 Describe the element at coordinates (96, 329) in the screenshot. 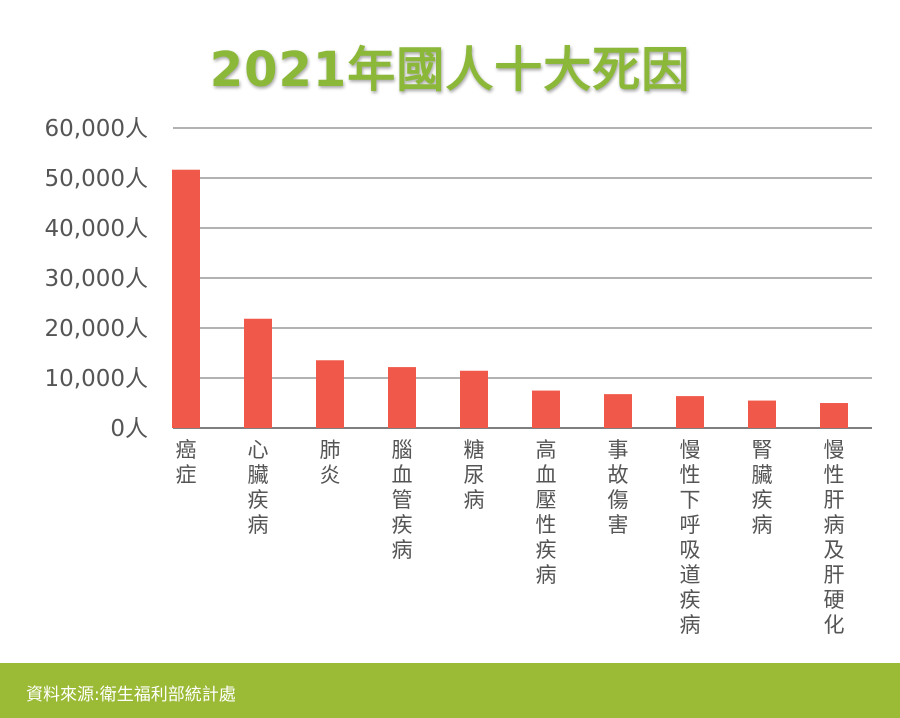

I see `y-tick-label: 20,000人` at that location.